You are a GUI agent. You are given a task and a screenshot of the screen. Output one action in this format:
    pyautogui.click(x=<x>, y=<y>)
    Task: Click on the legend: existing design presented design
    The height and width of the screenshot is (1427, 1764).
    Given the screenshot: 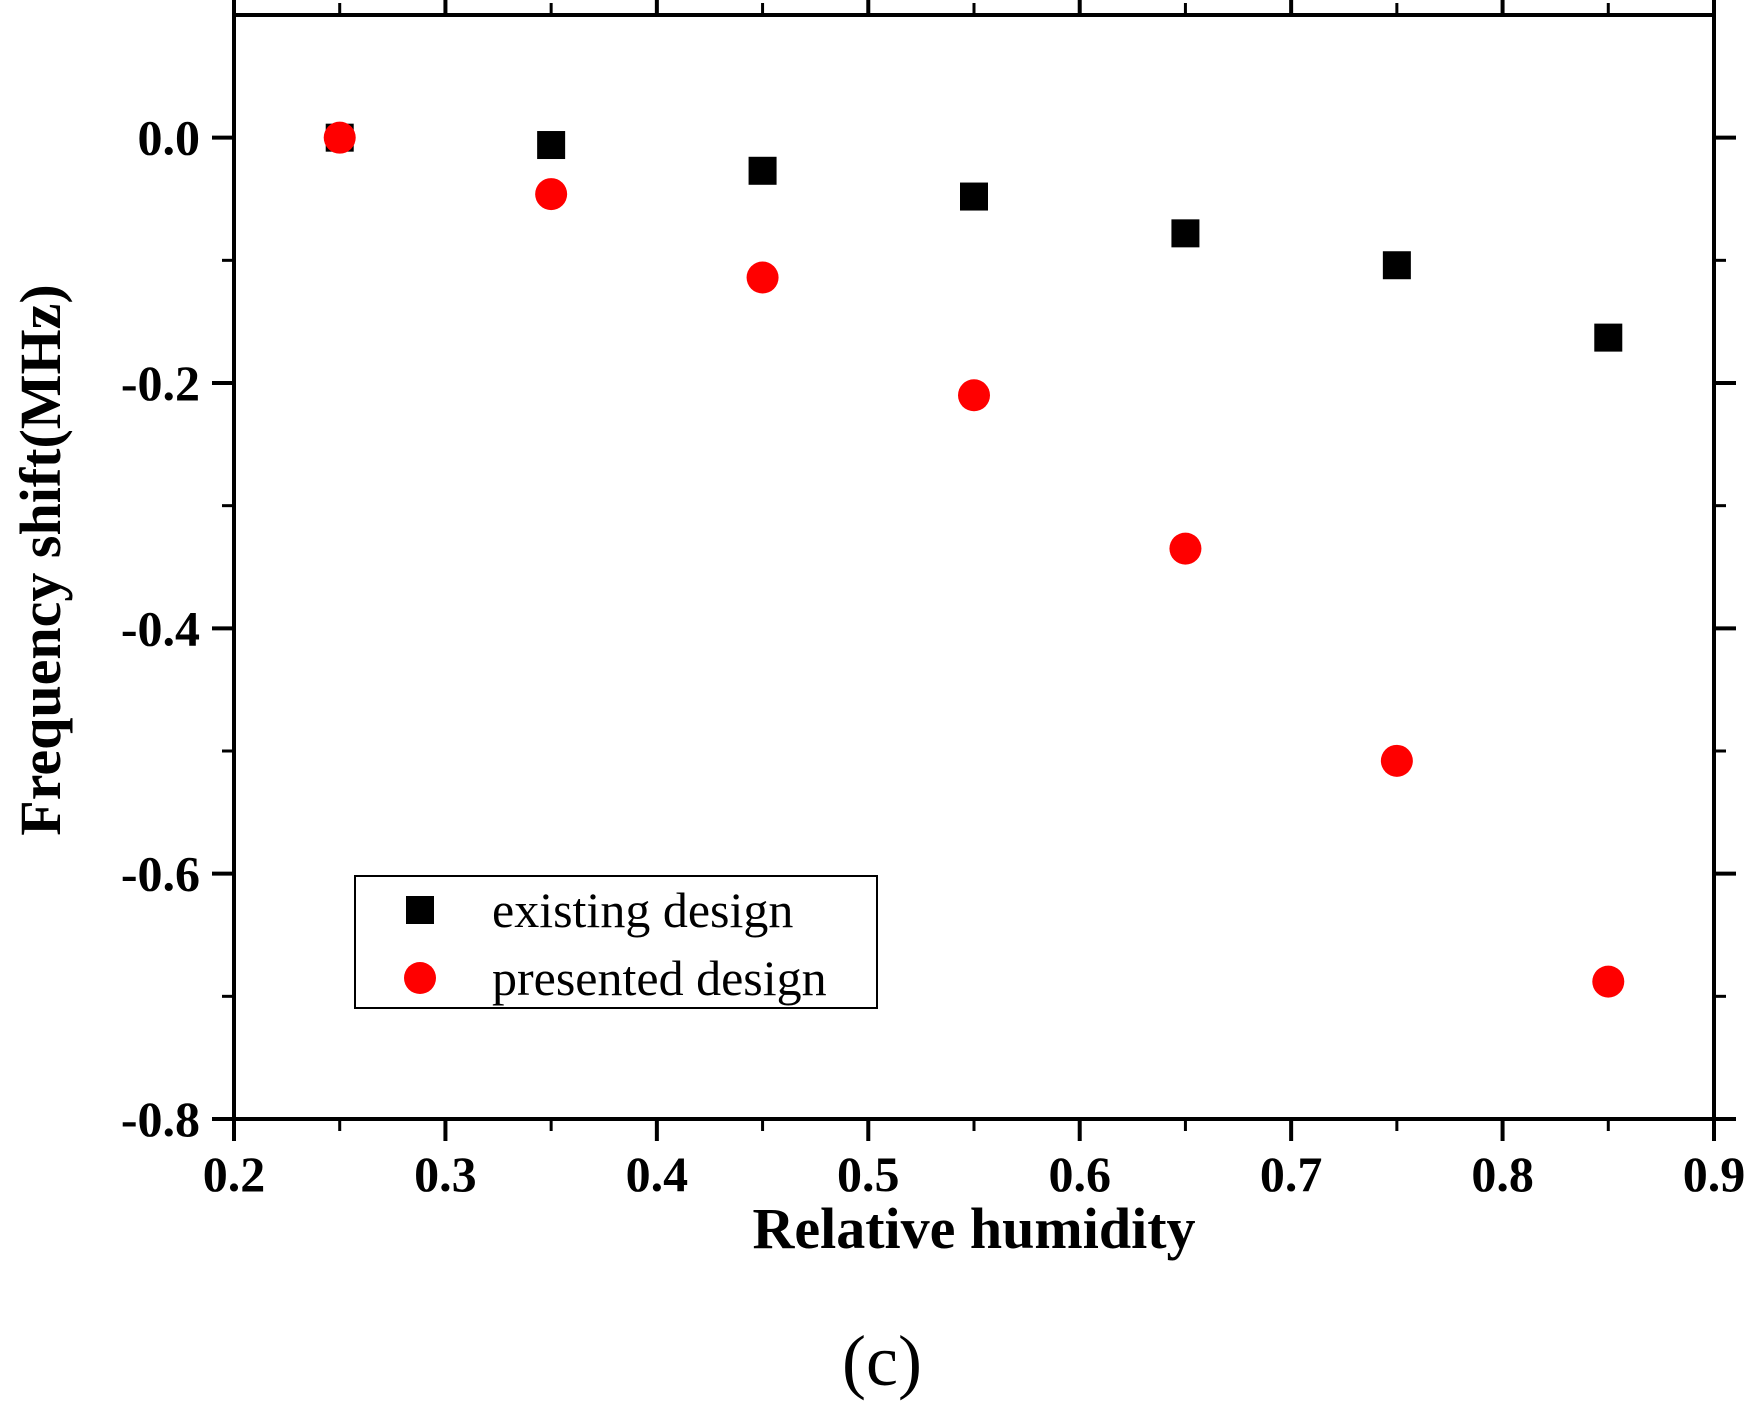 What is the action you would take?
    pyautogui.click(x=616, y=942)
    